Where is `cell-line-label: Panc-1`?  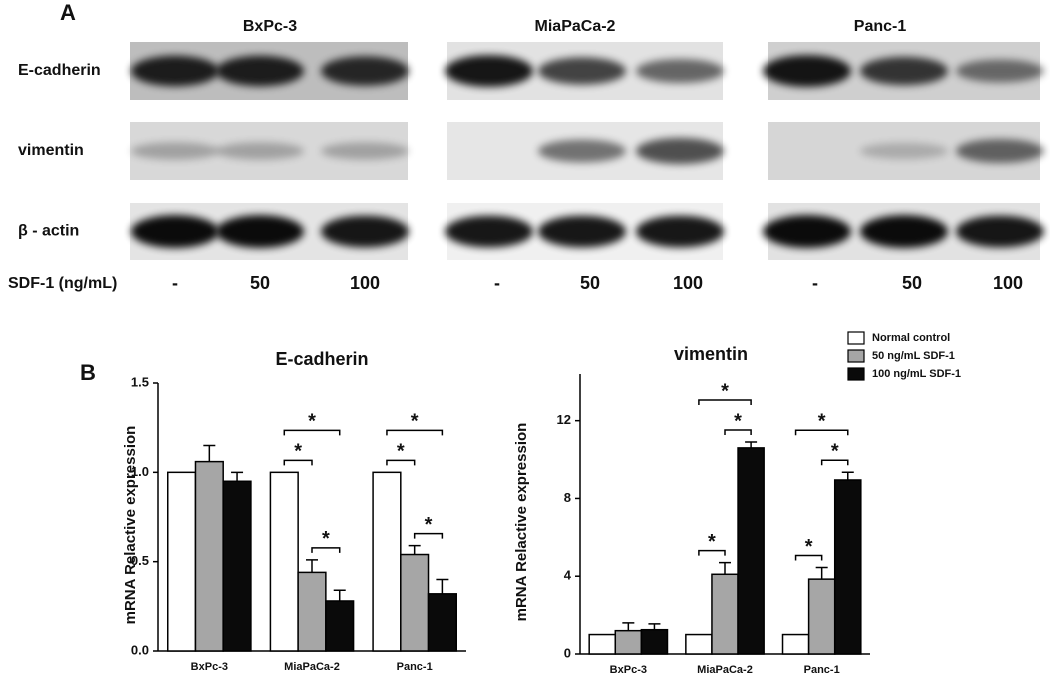 cell-line-label: Panc-1 is located at coordinates (880, 26).